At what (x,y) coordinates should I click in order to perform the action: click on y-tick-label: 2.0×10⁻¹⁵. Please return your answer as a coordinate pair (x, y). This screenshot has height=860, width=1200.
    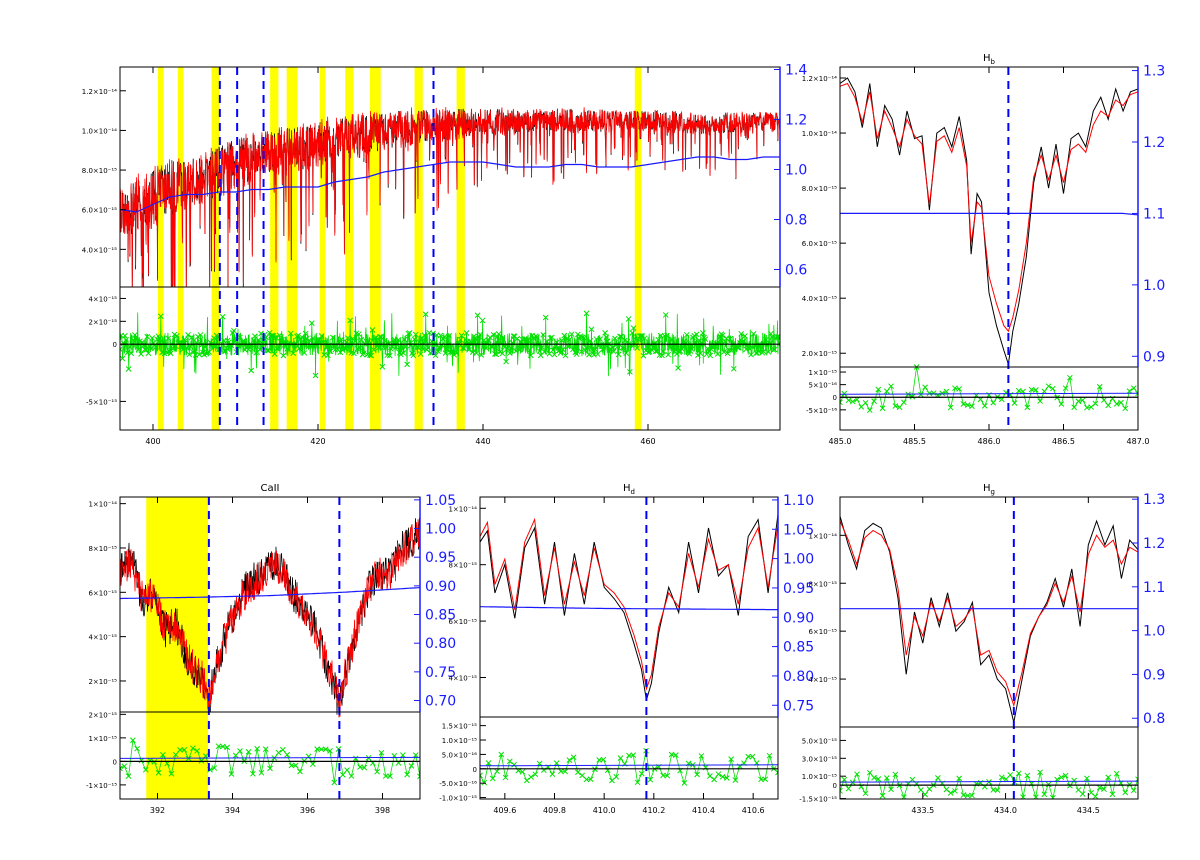
    Looking at the image, I should click on (819, 354).